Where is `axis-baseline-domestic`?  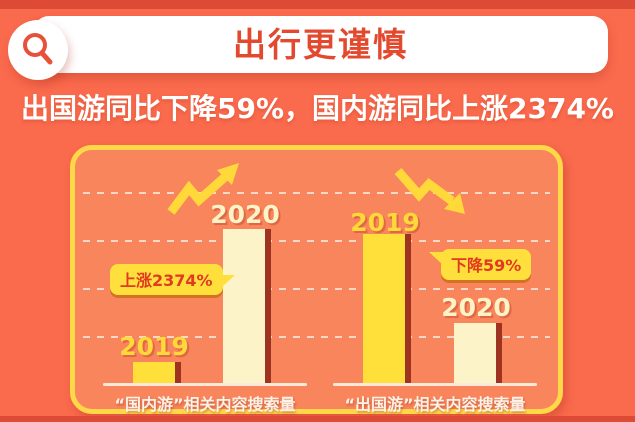
axis-baseline-domestic is located at coordinates (205, 384).